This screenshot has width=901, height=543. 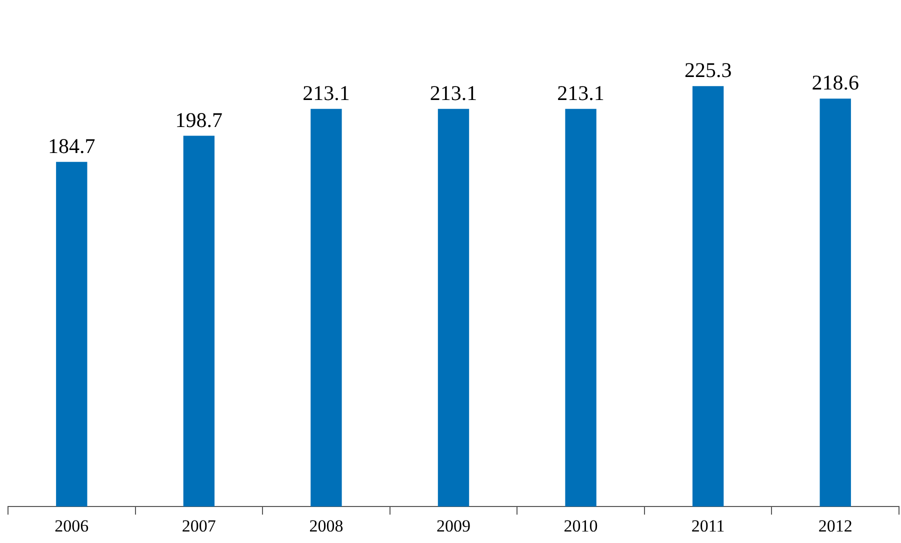 I want to click on x-tick-label: 2008, so click(x=326, y=526).